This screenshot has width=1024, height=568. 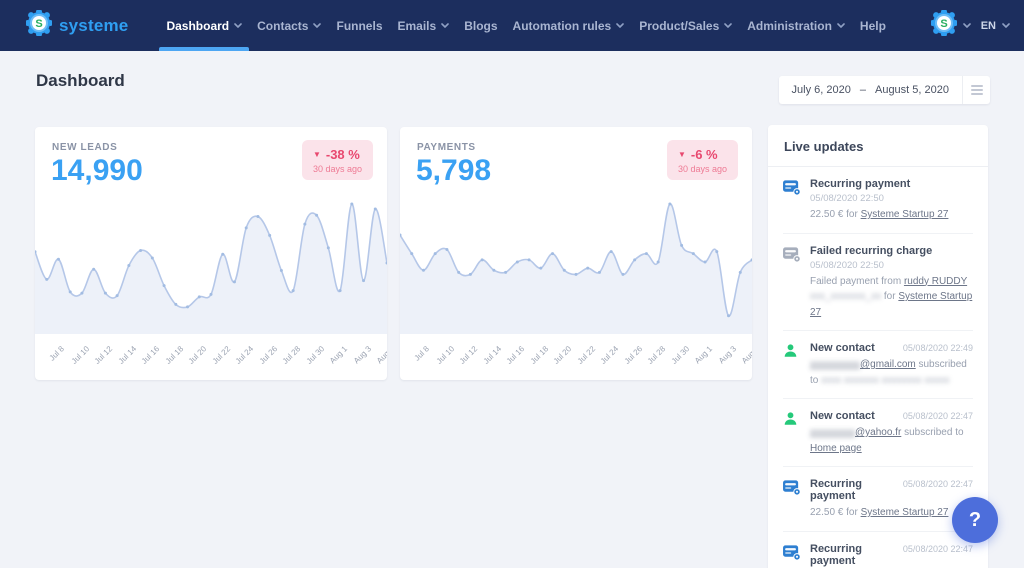 What do you see at coordinates (871, 250) in the screenshot?
I see `live-update-title: Failed recurring charge` at bounding box center [871, 250].